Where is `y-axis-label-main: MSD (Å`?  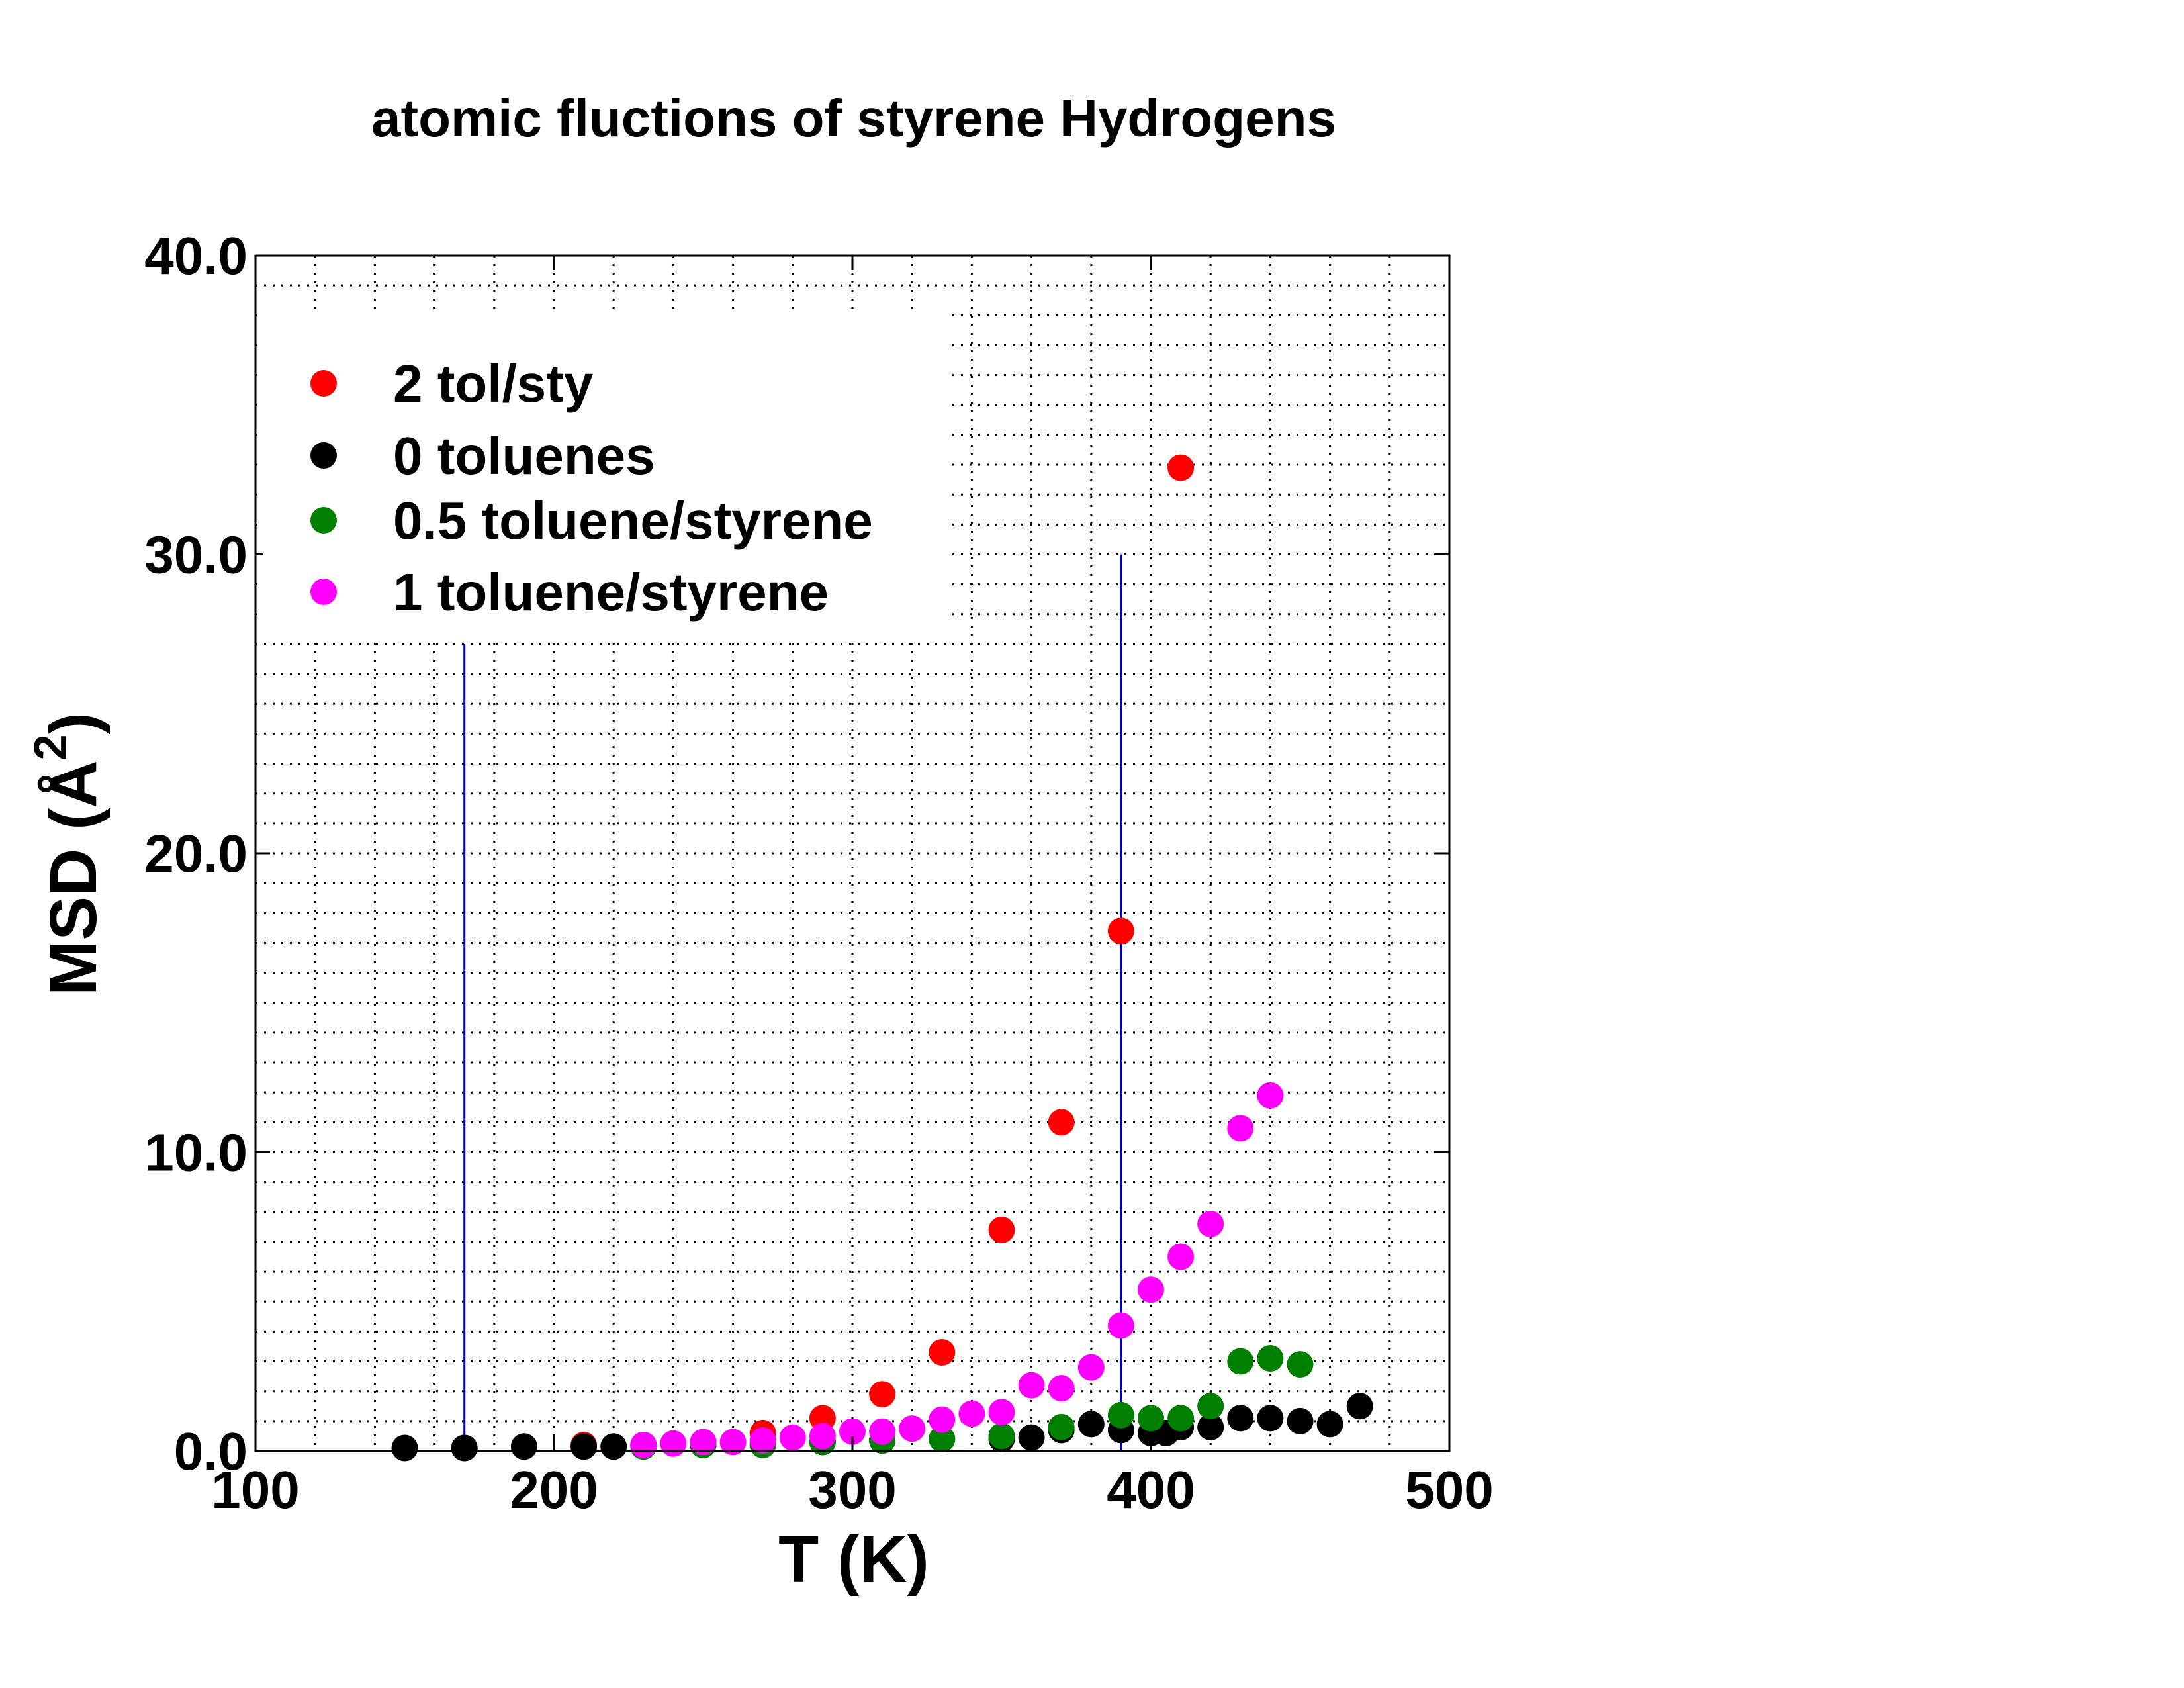 y-axis-label-main: MSD (Å is located at coordinates (73, 878).